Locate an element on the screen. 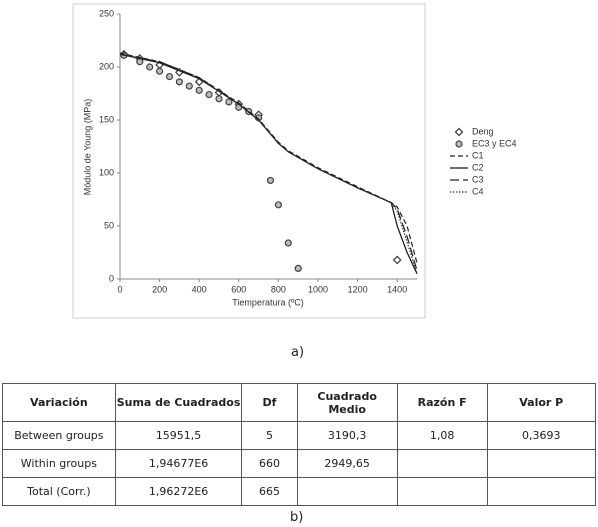 This screenshot has height=527, width=598. table-row: Within groups 1,94677E6 660 2949,65 is located at coordinates (299, 463).